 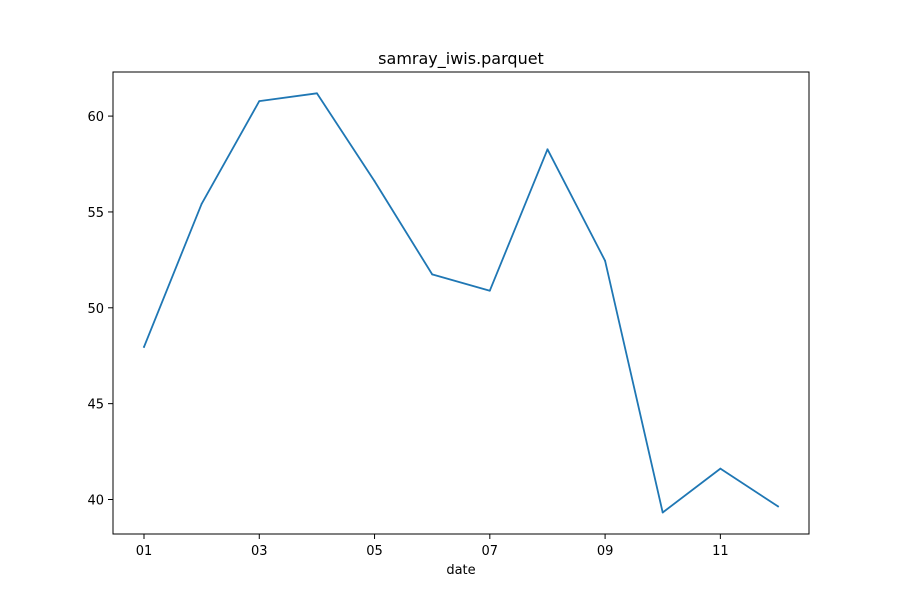 I want to click on y-axis: 40 45 50 55 60, so click(x=100, y=309).